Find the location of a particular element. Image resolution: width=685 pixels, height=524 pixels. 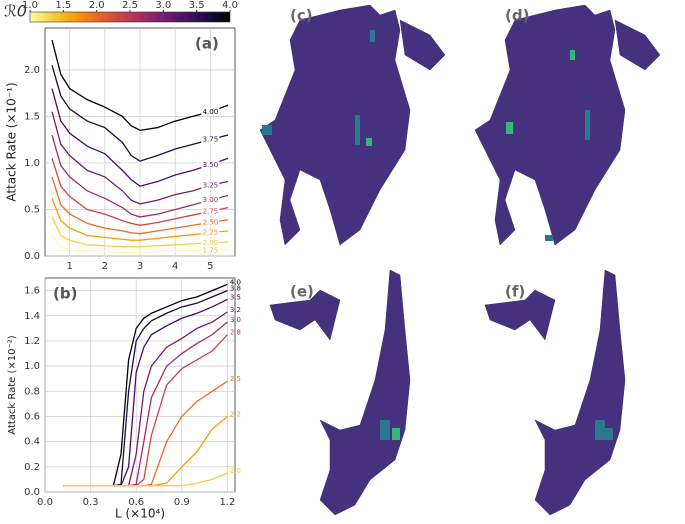

x-tick-label: 1.2 is located at coordinates (227, 502).